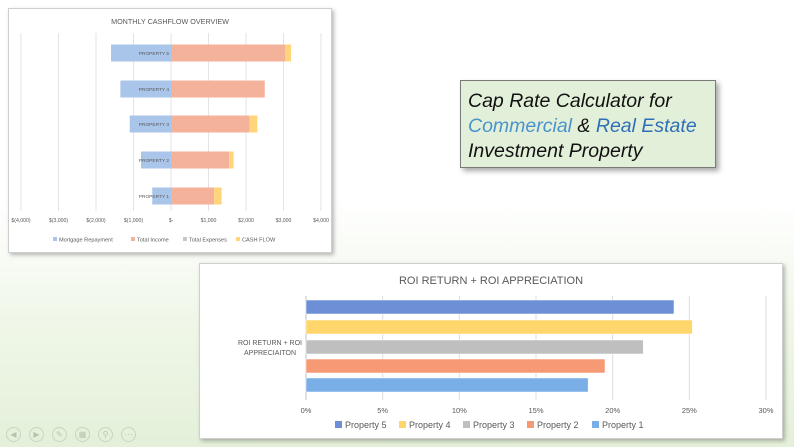  What do you see at coordinates (105, 434) in the screenshot?
I see `zoom-icon: ⚲` at bounding box center [105, 434].